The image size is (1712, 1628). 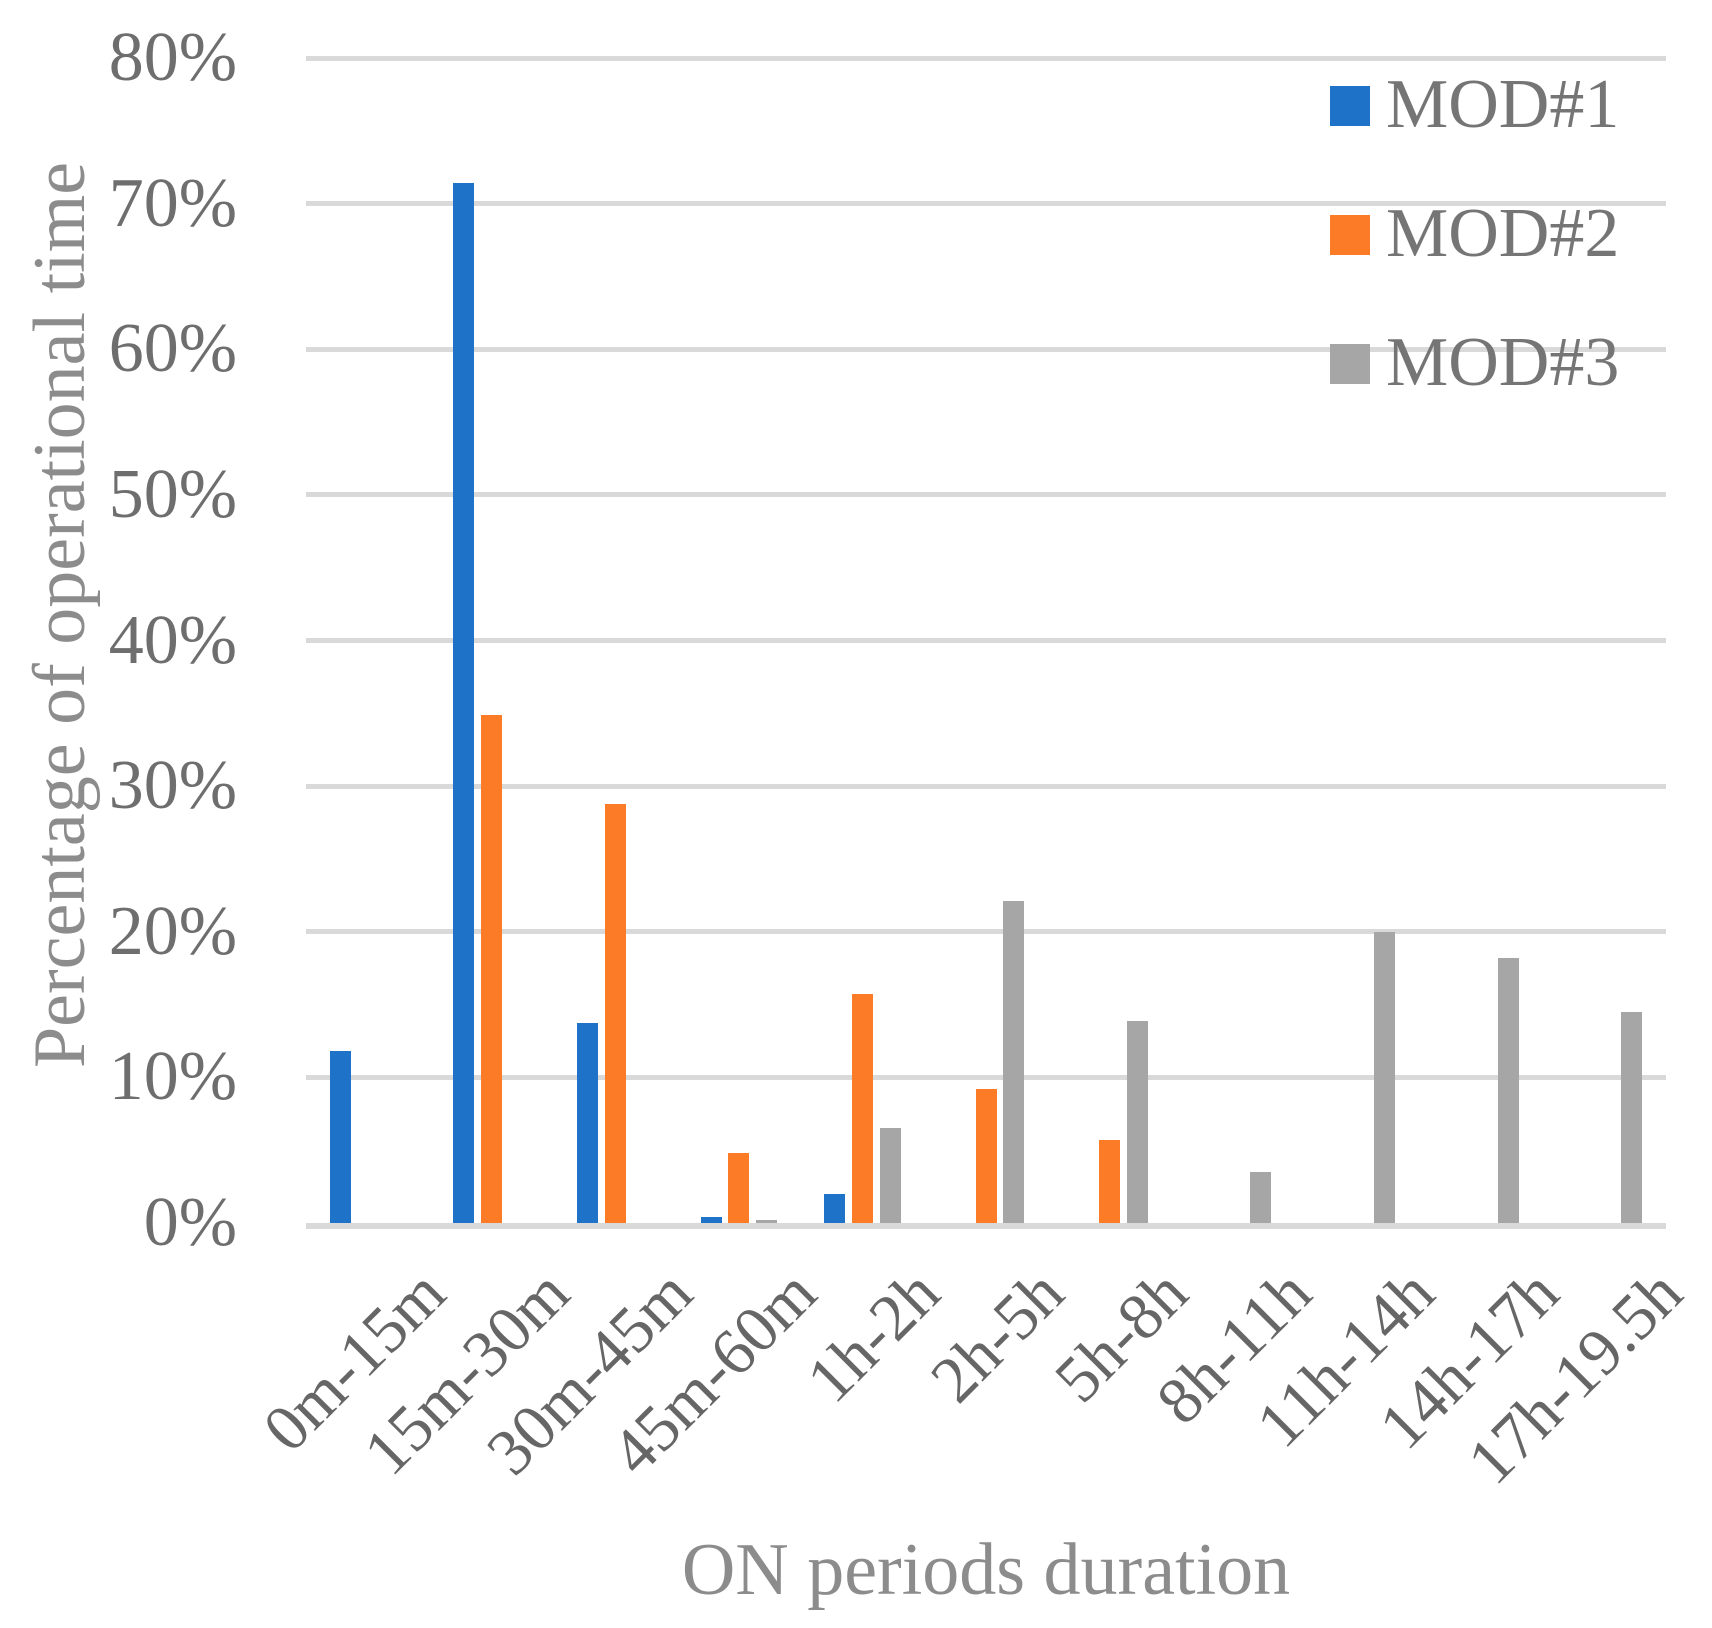 What do you see at coordinates (1503, 233) in the screenshot?
I see `legend-label: MOD#2` at bounding box center [1503, 233].